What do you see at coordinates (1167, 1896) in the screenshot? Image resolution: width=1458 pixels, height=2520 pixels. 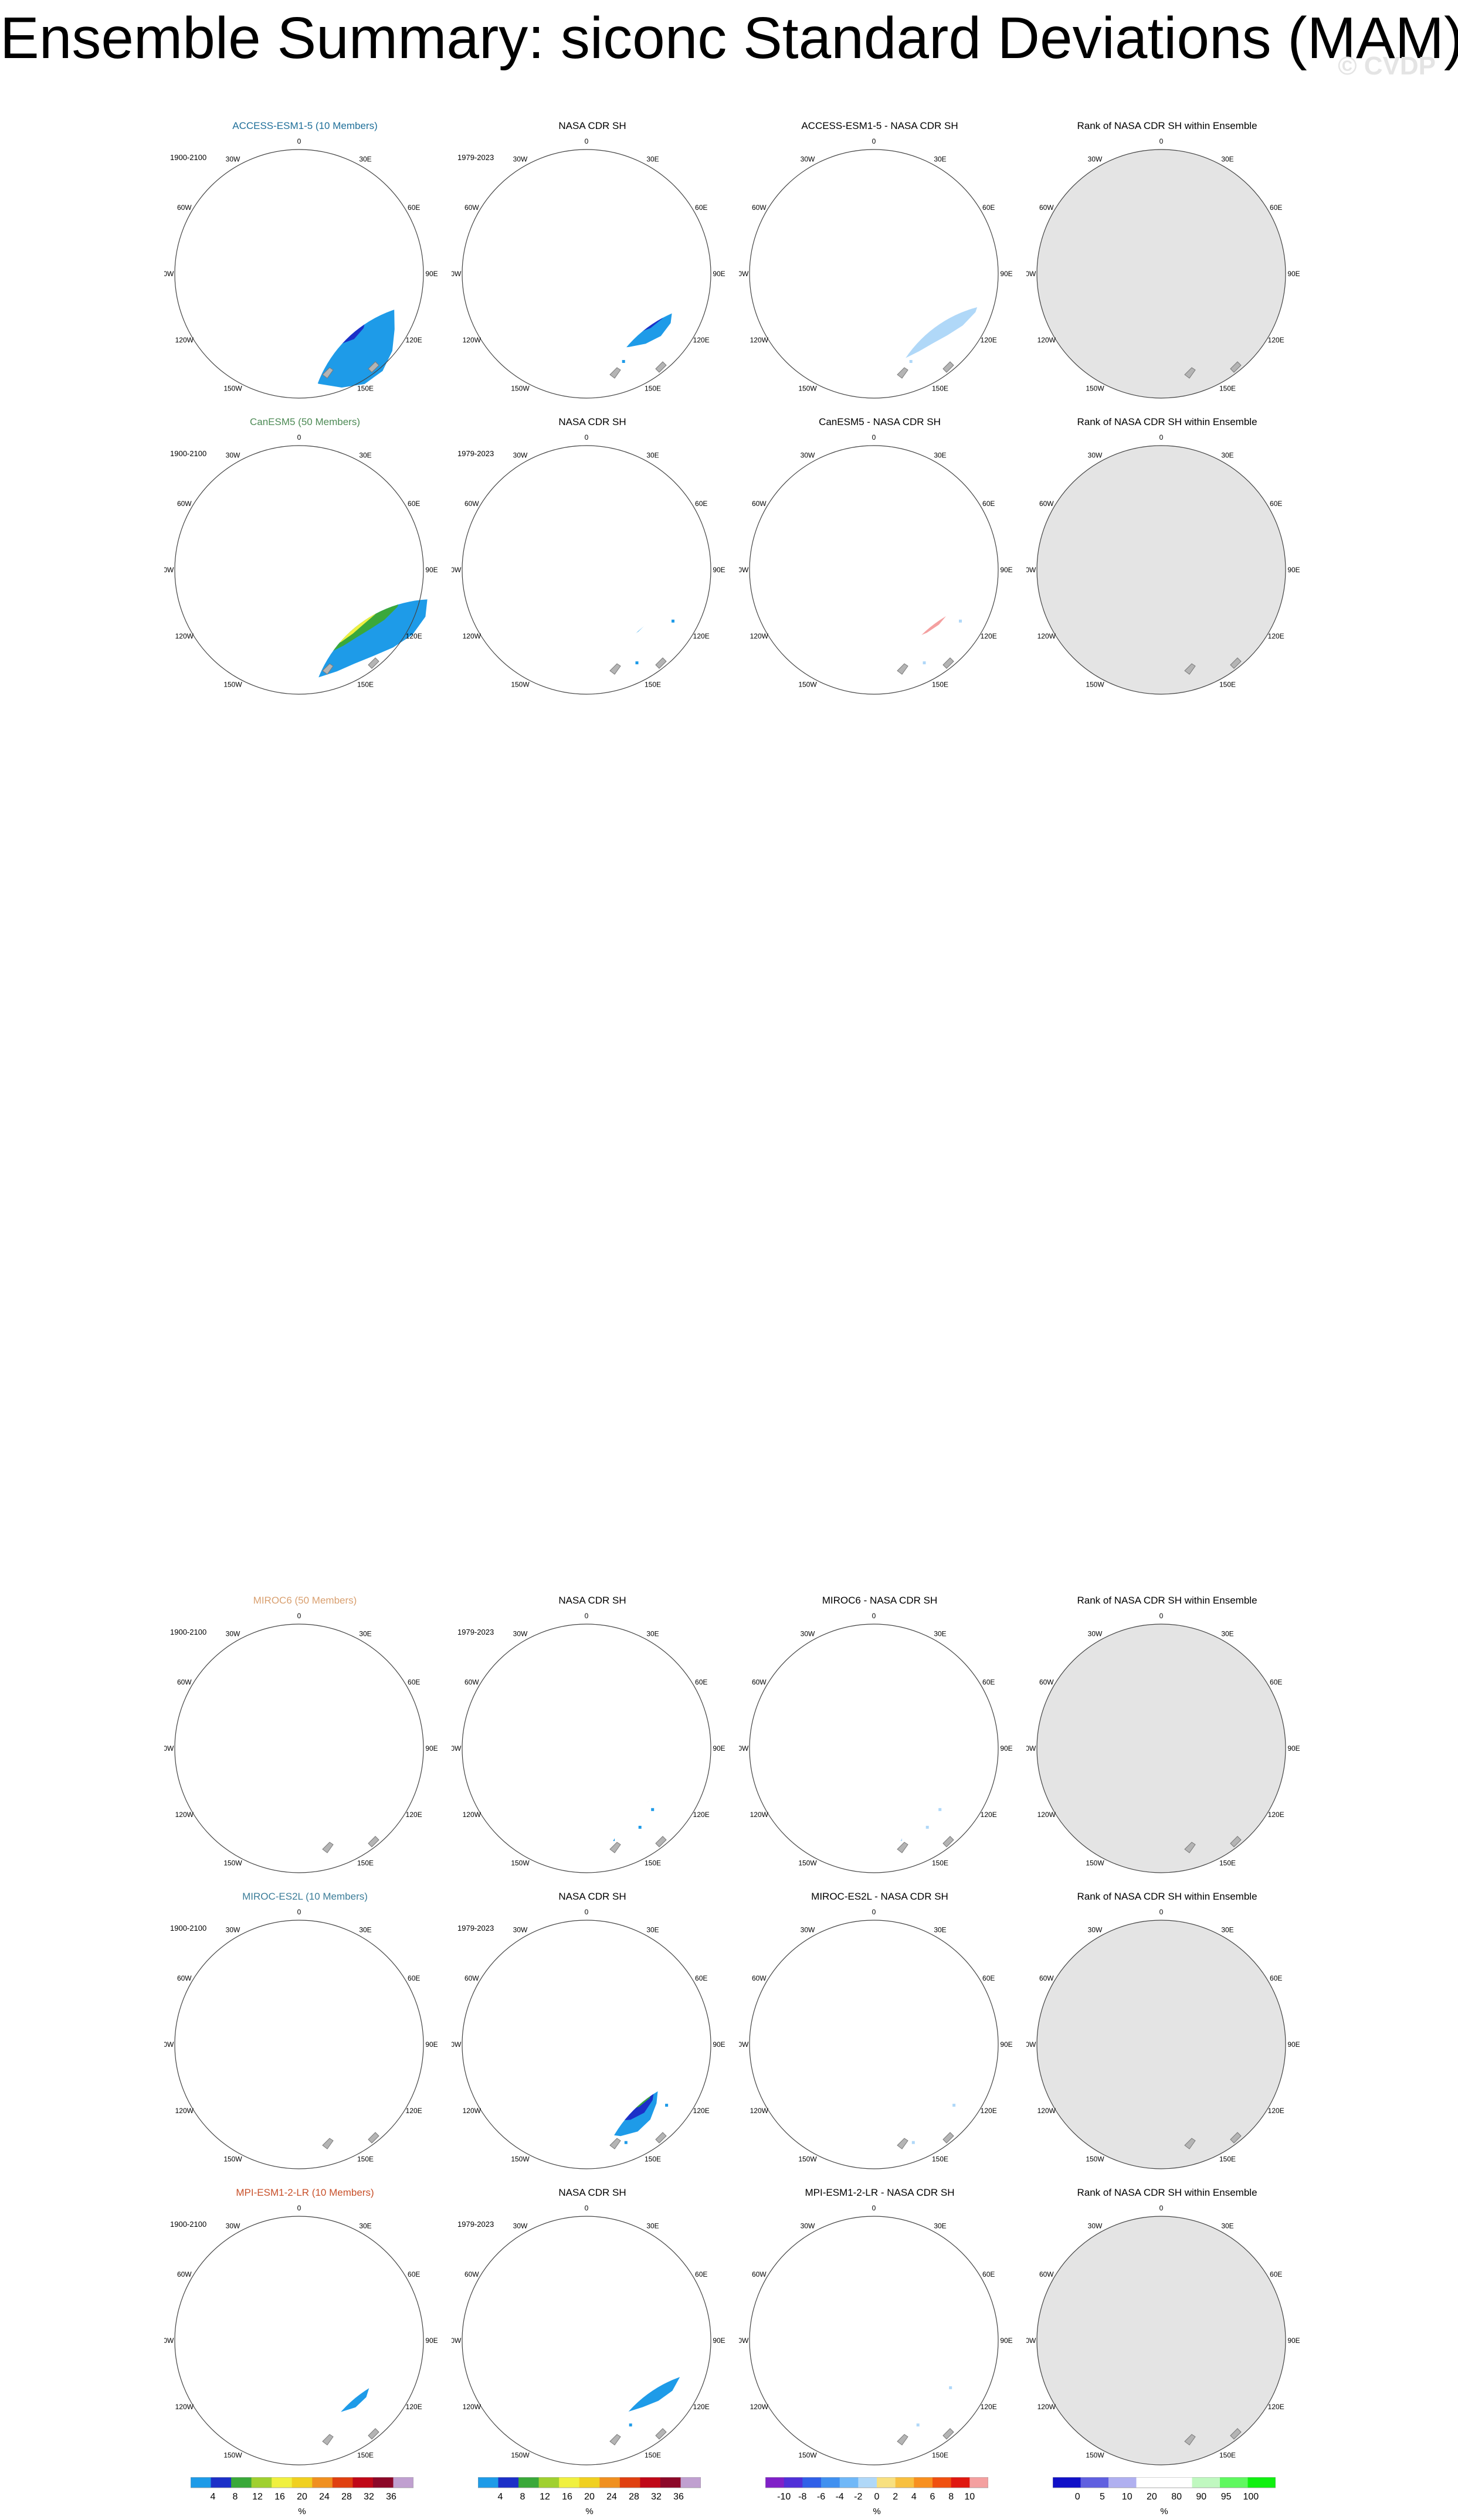 I see `rank-title: Rank of NASA CDR SH within Ensemble` at bounding box center [1167, 1896].